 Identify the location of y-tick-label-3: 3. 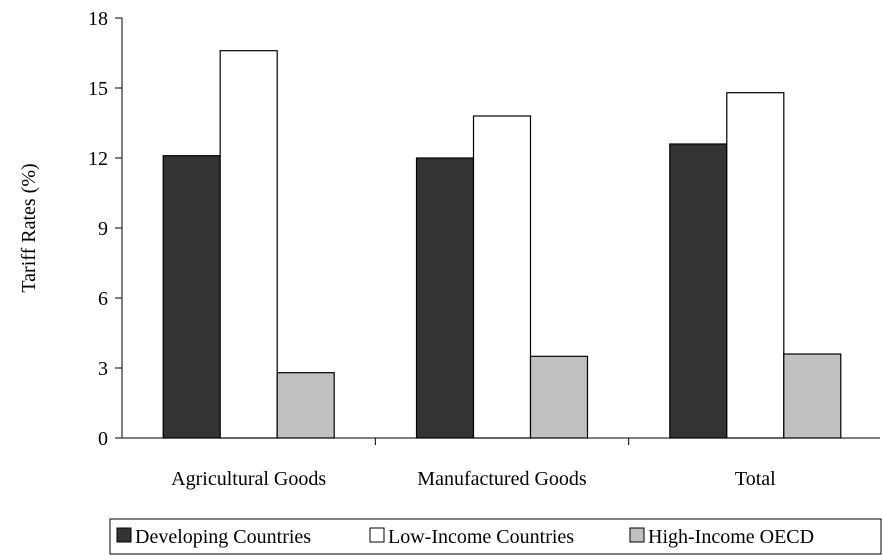
(103, 369).